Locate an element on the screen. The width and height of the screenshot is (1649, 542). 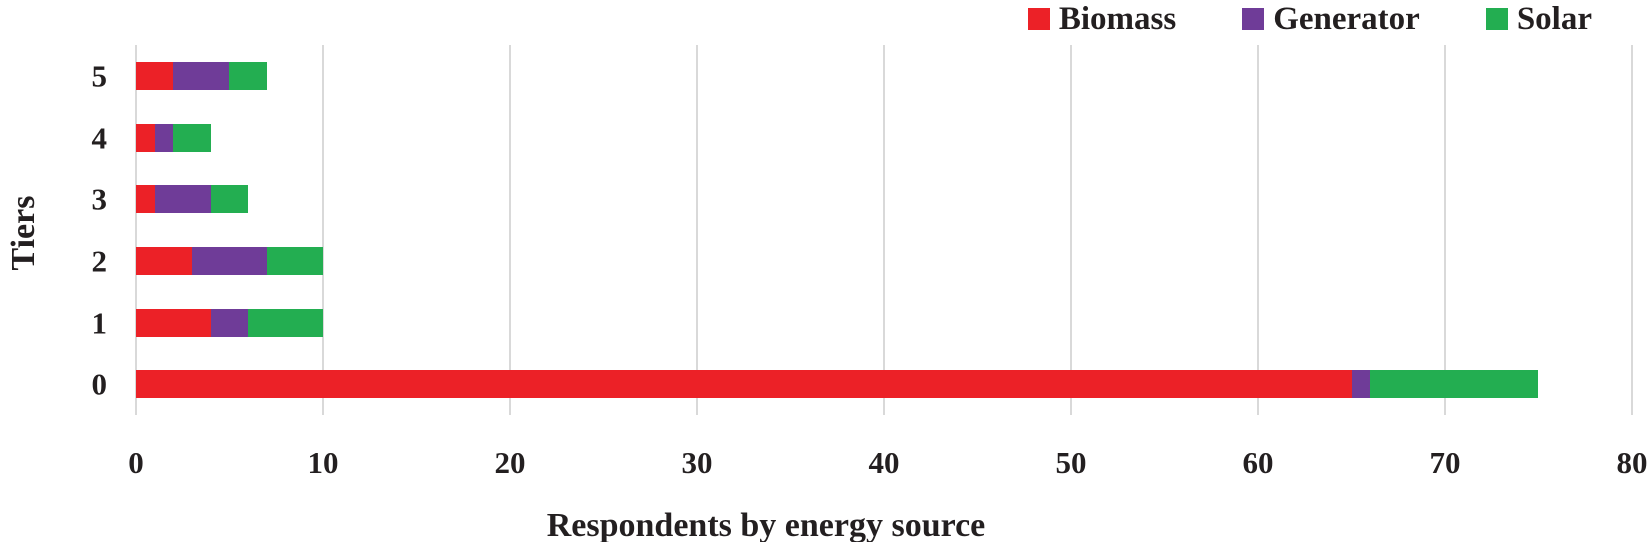
y-tick-label-tier-1: 1 is located at coordinates (99, 322).